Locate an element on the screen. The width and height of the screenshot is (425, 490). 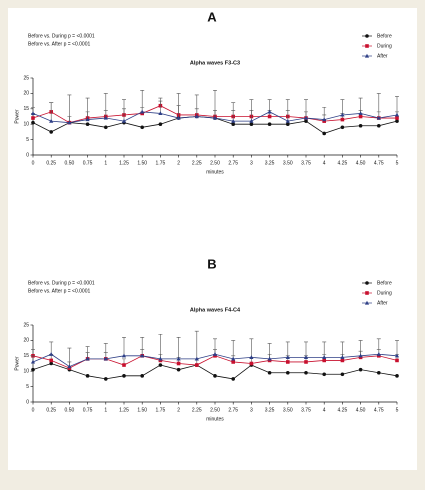
chart-title: Alpha waves F4-C4 is located at coordinates (215, 310).